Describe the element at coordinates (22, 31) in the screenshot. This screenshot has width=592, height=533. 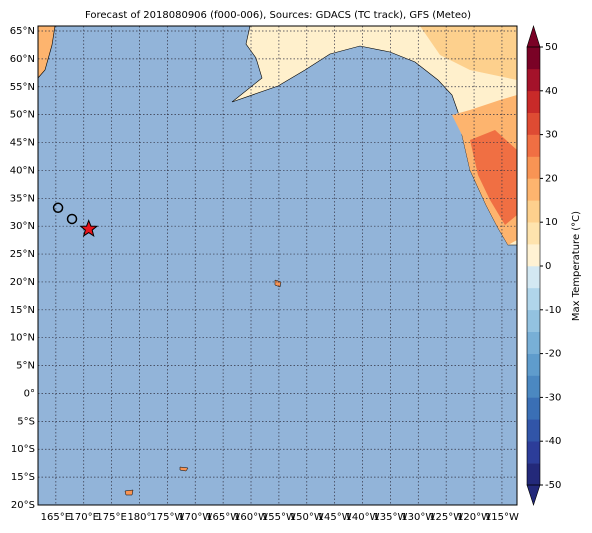
I see `y-tick-label: 65°N` at that location.